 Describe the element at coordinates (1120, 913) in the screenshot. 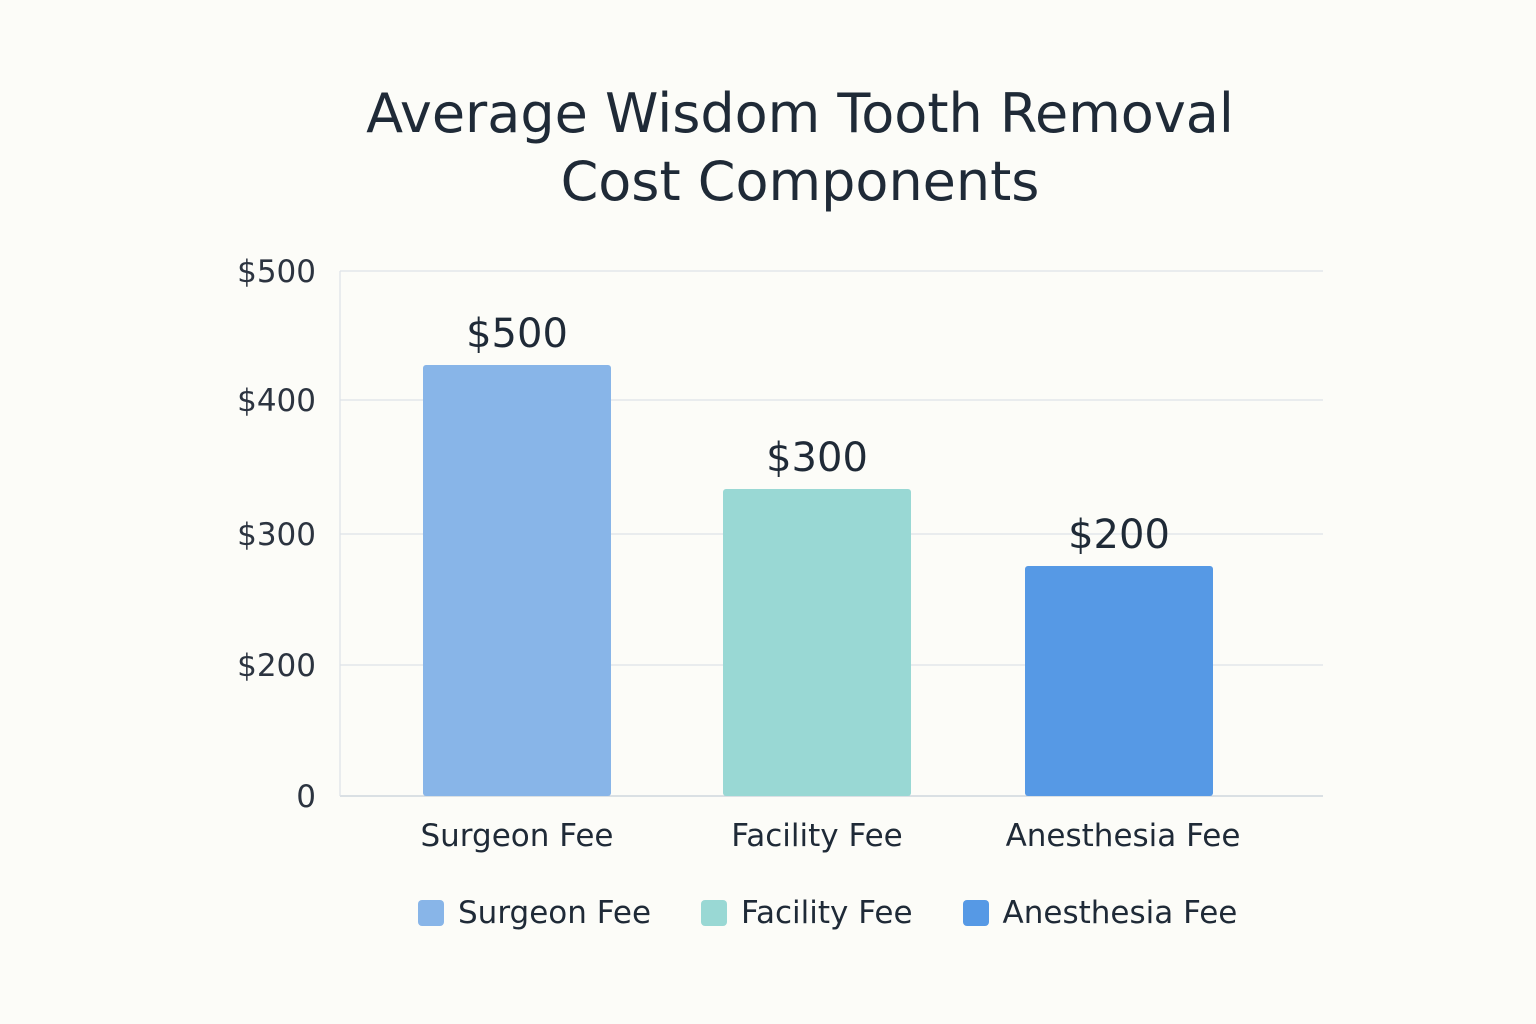

I see `legend-label-anesthesia-fee: Anesthesia Fee` at that location.